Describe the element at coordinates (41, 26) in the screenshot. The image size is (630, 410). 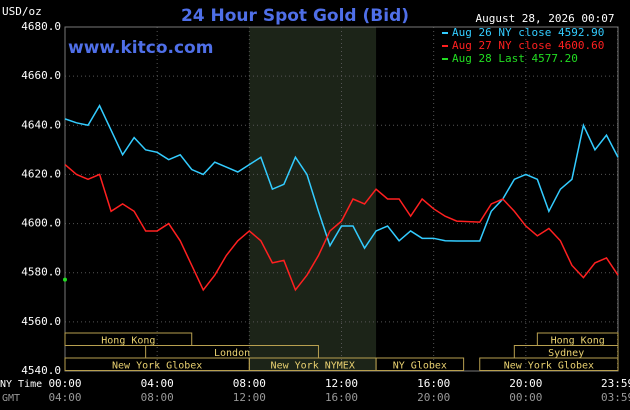
I see `y-tick-label: 4680.0` at that location.